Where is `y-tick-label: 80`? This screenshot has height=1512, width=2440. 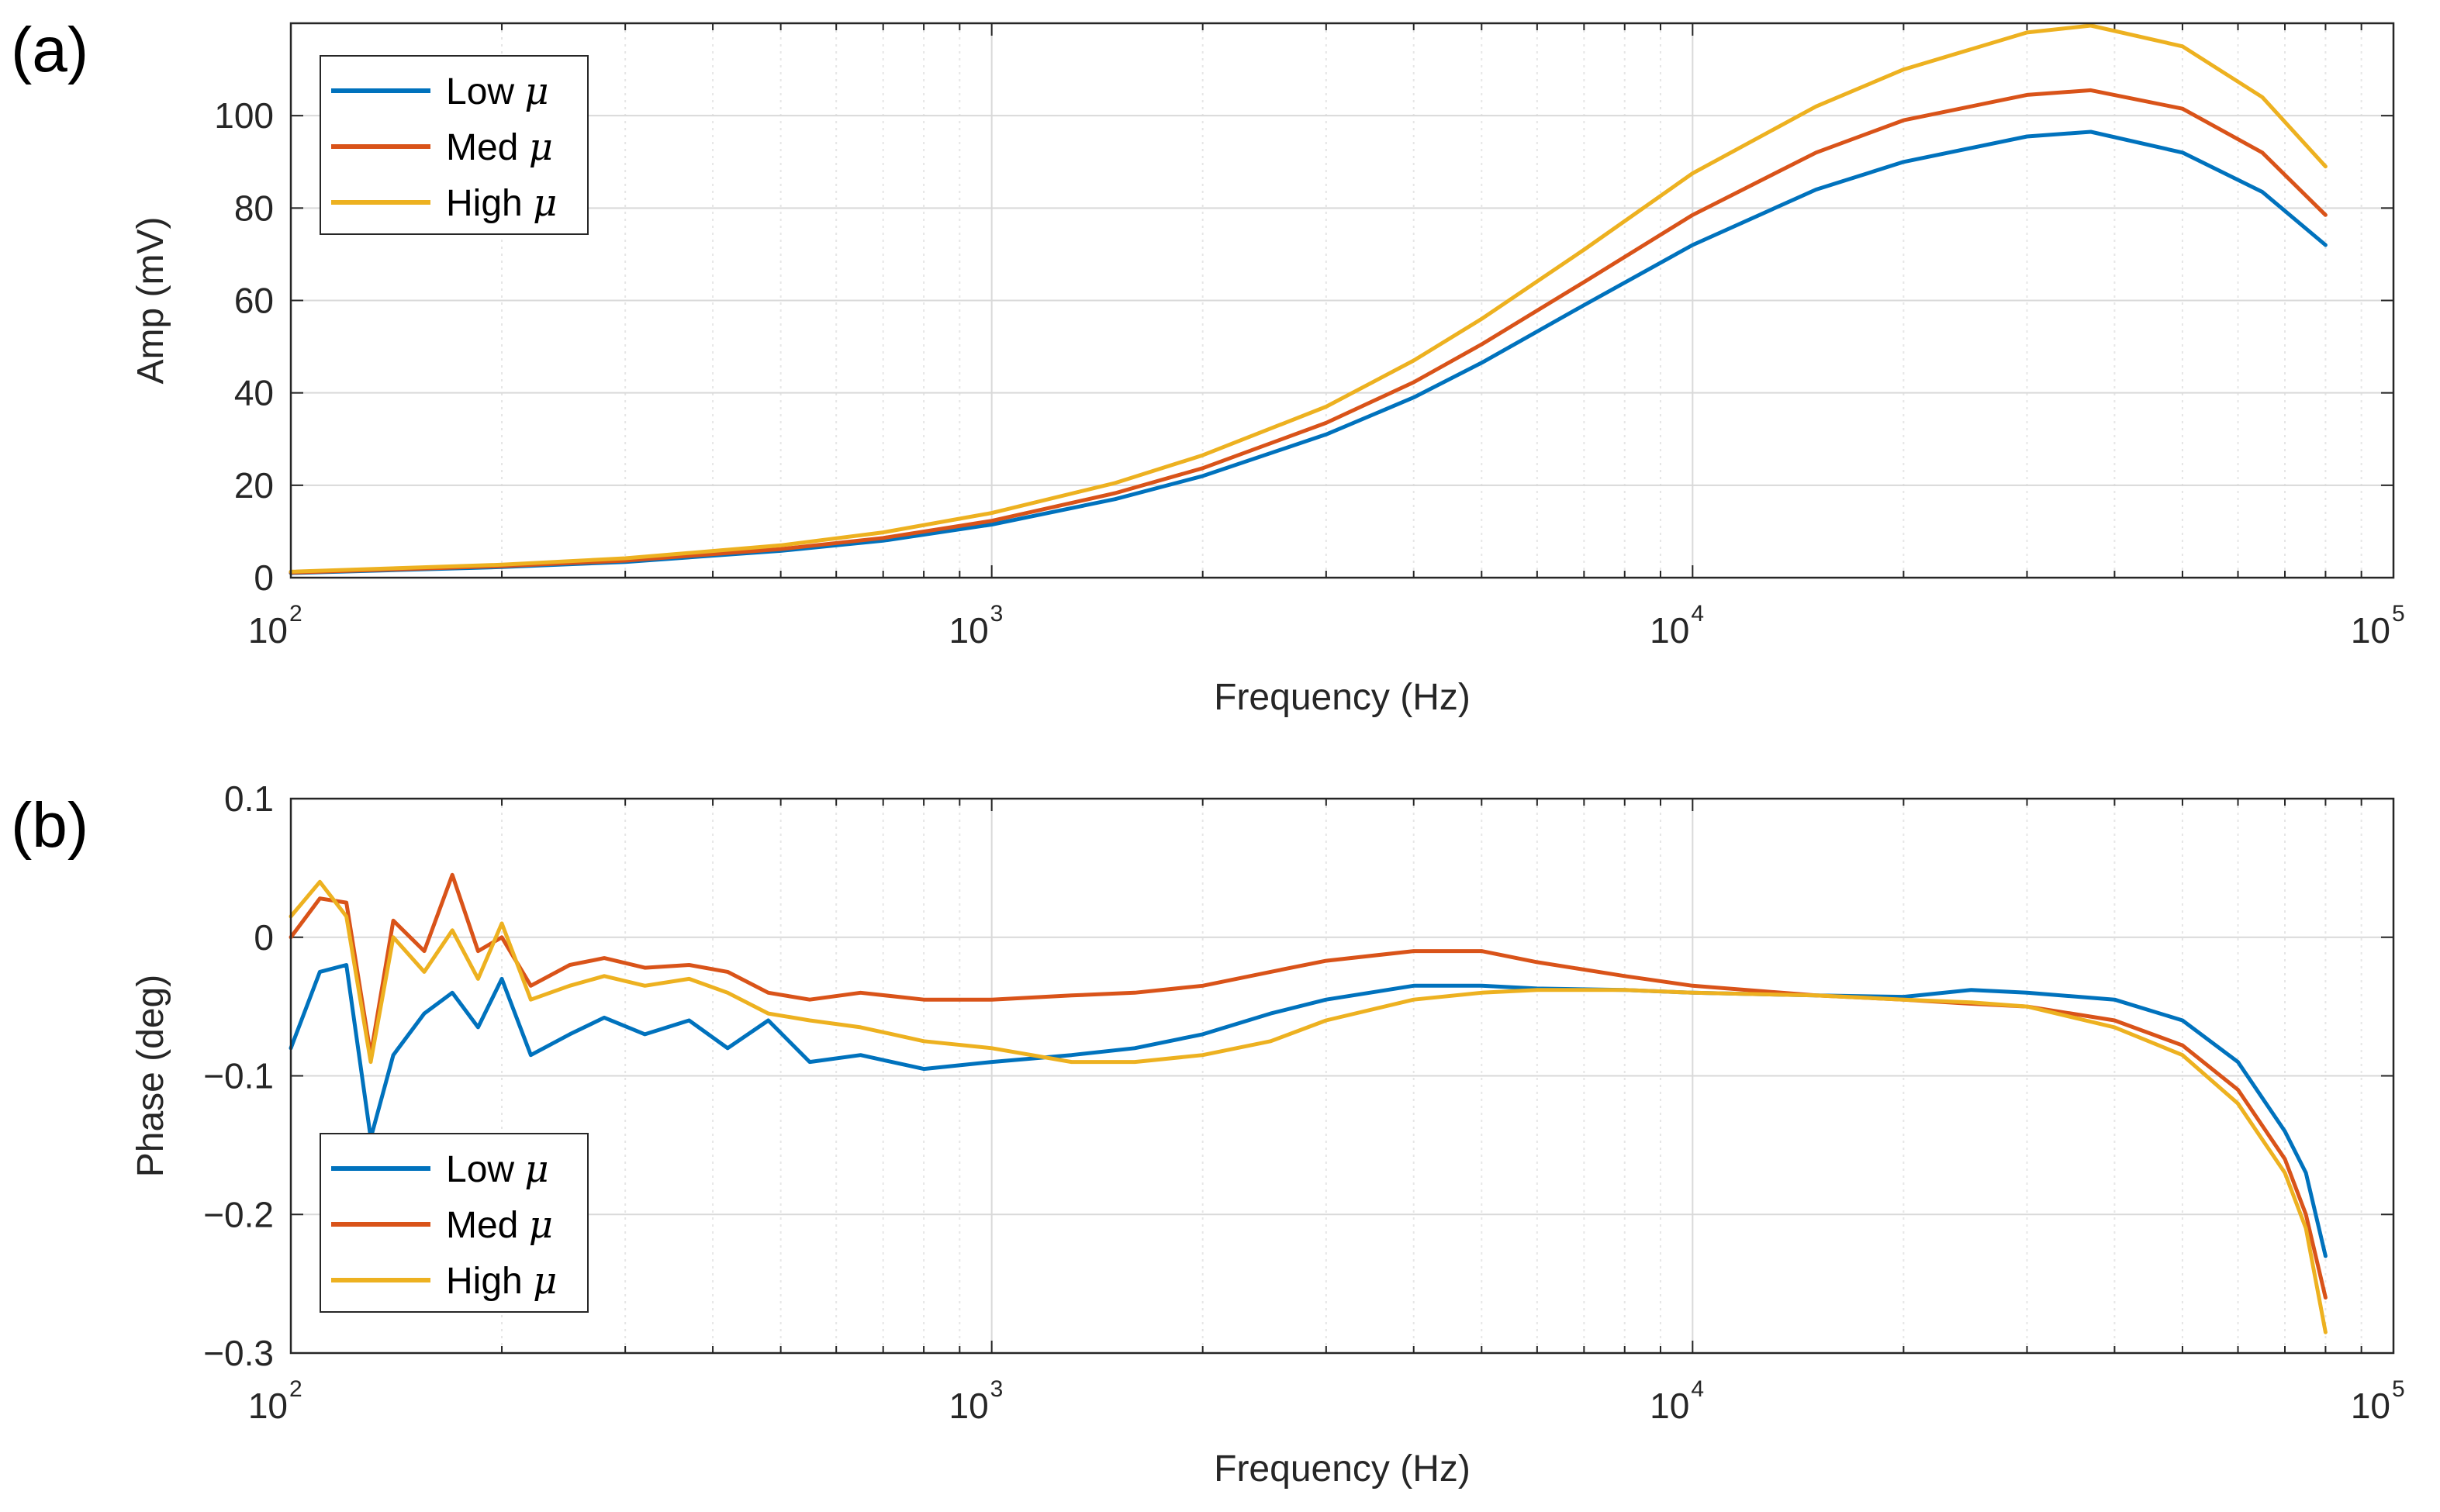 y-tick-label: 80 is located at coordinates (254, 208).